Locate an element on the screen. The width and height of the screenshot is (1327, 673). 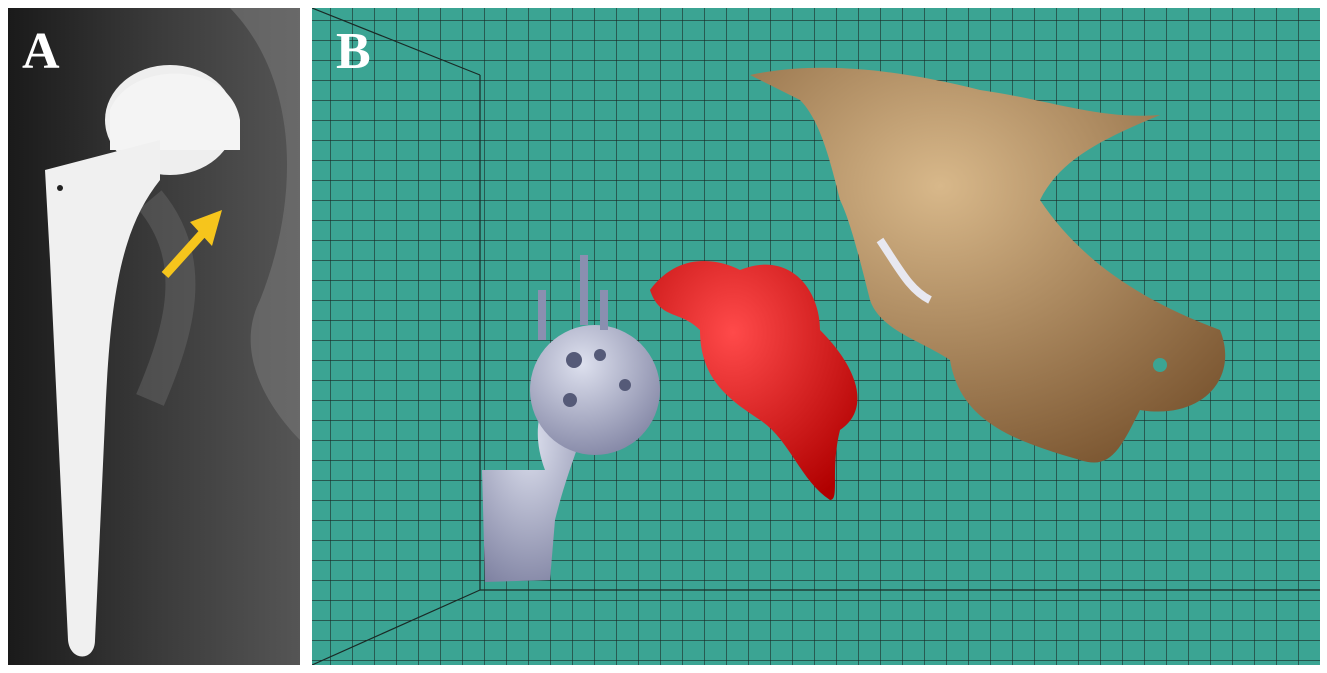
panel-label: B is located at coordinates (353, 51).